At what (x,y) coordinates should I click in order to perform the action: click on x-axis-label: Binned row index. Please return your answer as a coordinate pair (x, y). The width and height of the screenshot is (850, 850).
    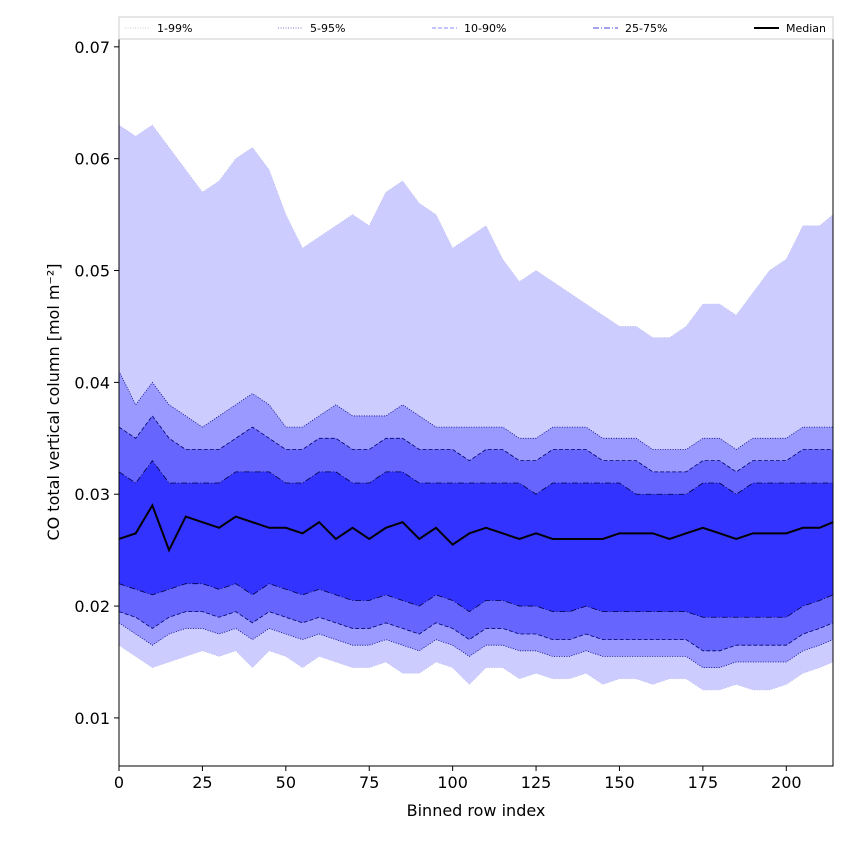
    Looking at the image, I should click on (476, 810).